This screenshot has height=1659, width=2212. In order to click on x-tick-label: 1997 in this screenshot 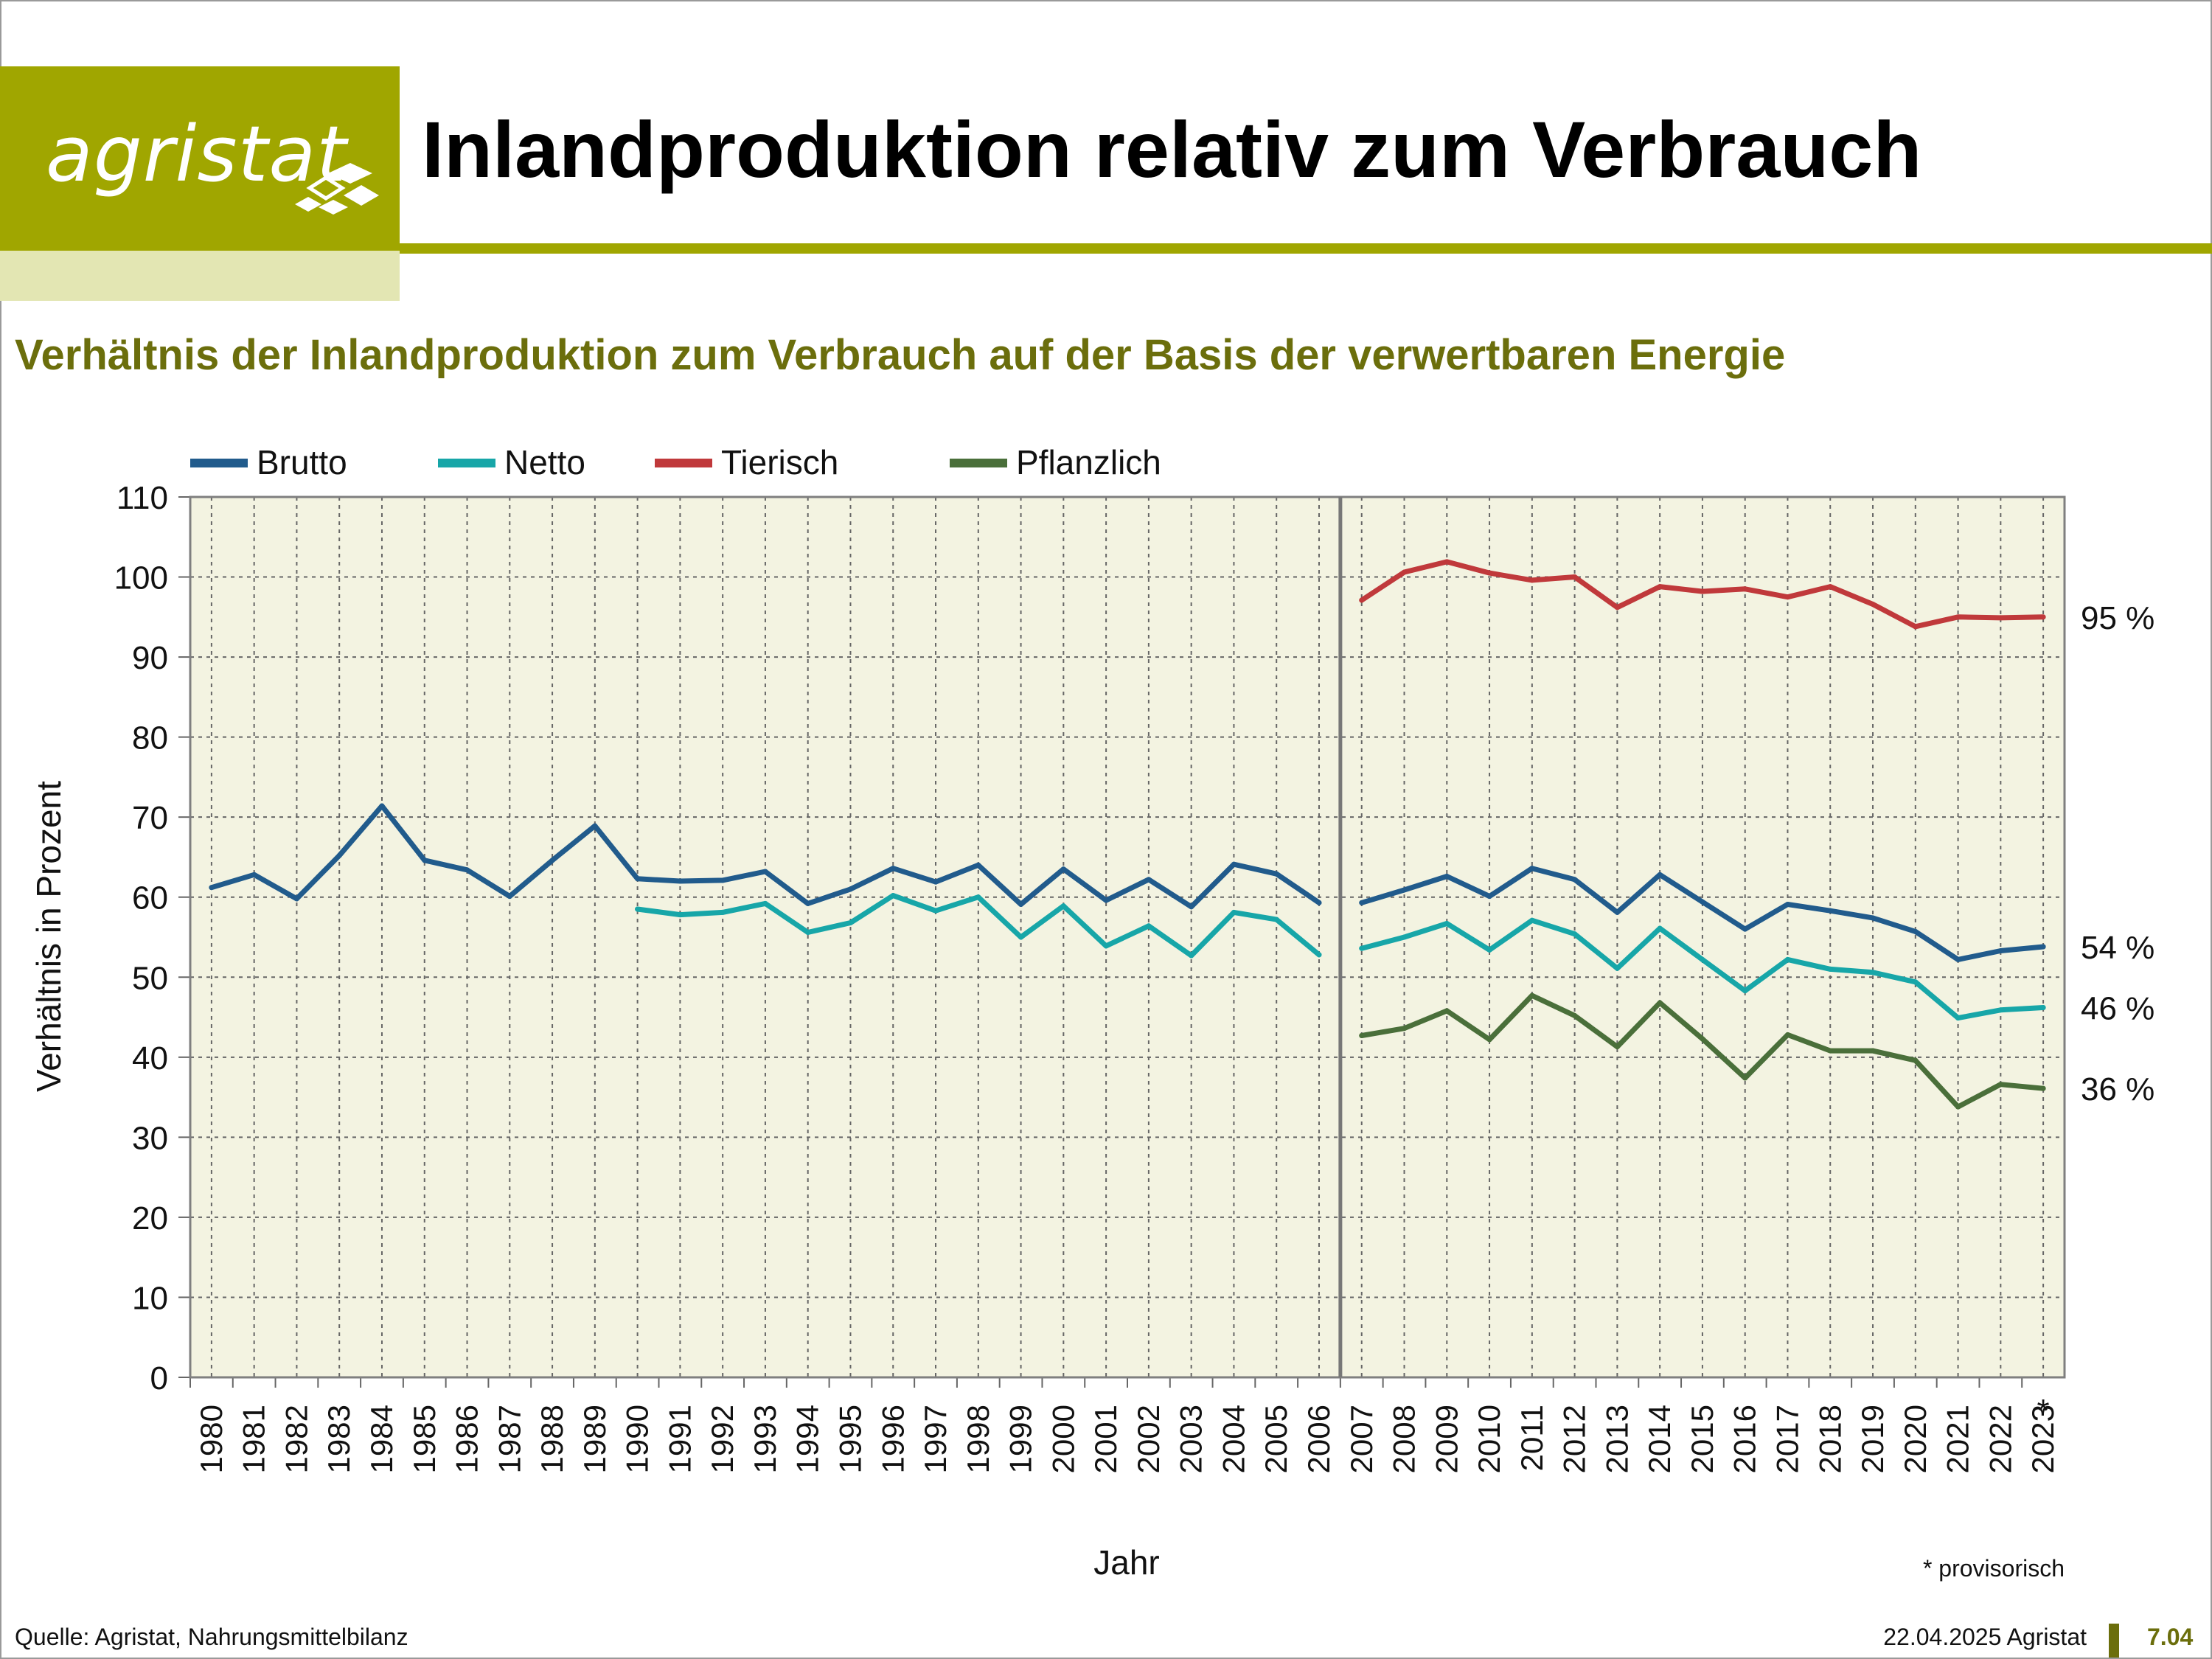, I will do `click(935, 1439)`.